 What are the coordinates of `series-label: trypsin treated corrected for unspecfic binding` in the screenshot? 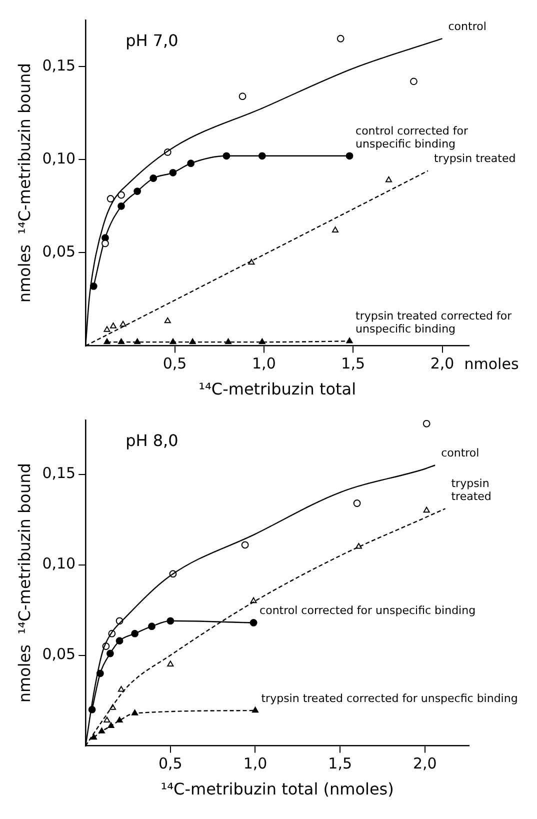 It's located at (389, 698).